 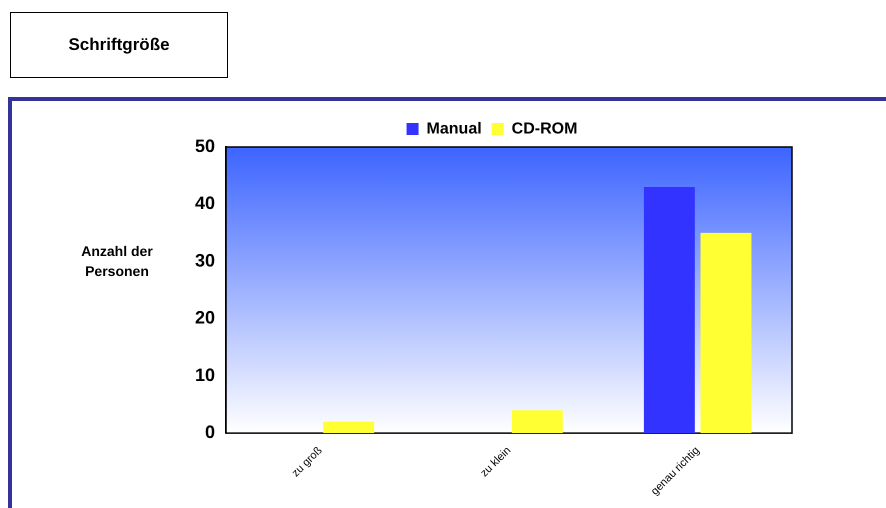 I want to click on y-tick-label: 0, so click(x=210, y=432).